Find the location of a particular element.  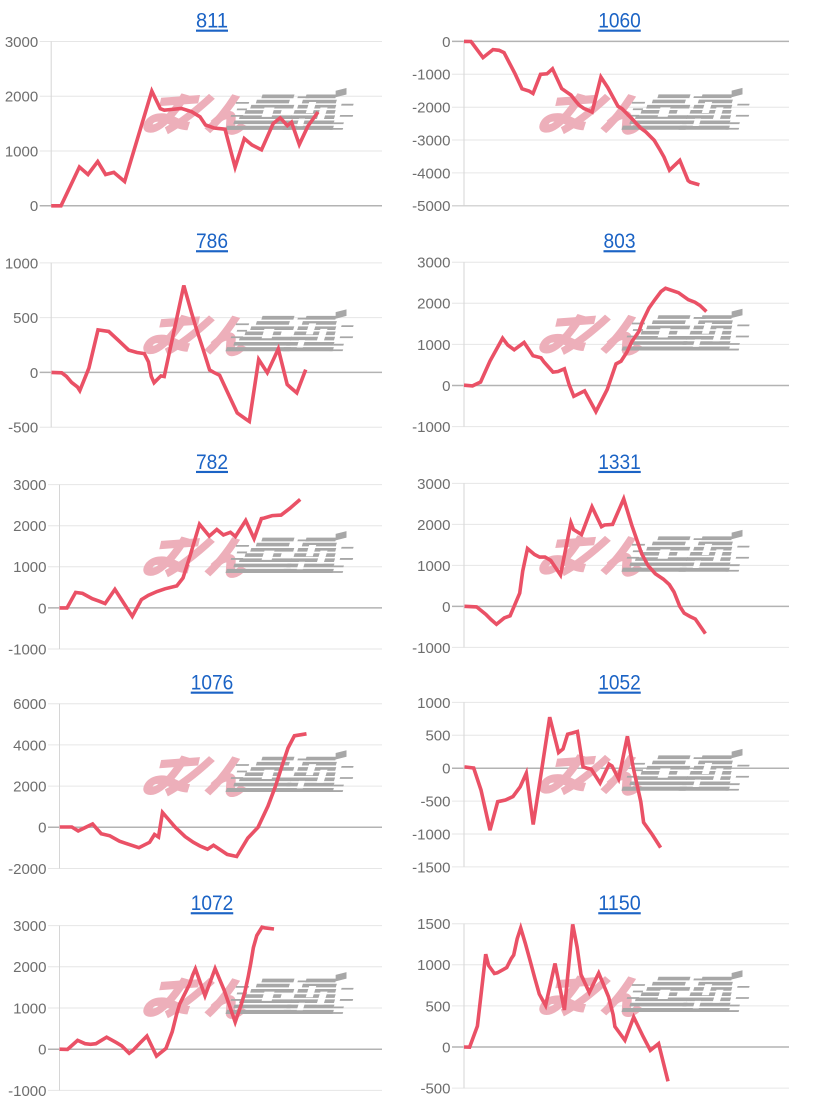

svg-text: 803 is located at coordinates (620, 241).